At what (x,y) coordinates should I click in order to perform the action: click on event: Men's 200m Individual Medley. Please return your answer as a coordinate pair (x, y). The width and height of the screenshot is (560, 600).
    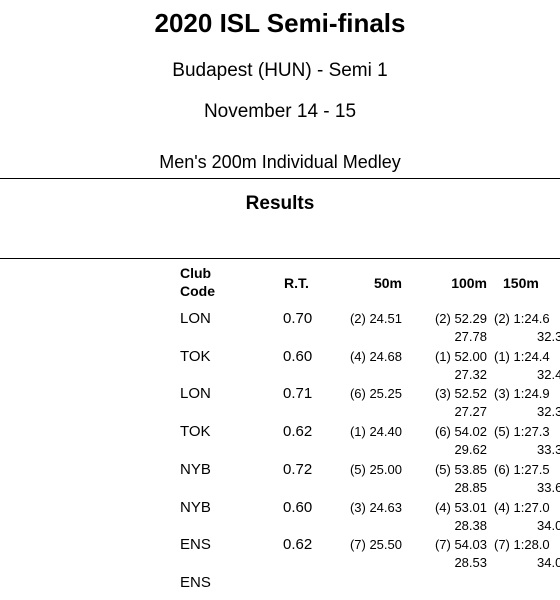
    Looking at the image, I should click on (280, 162).